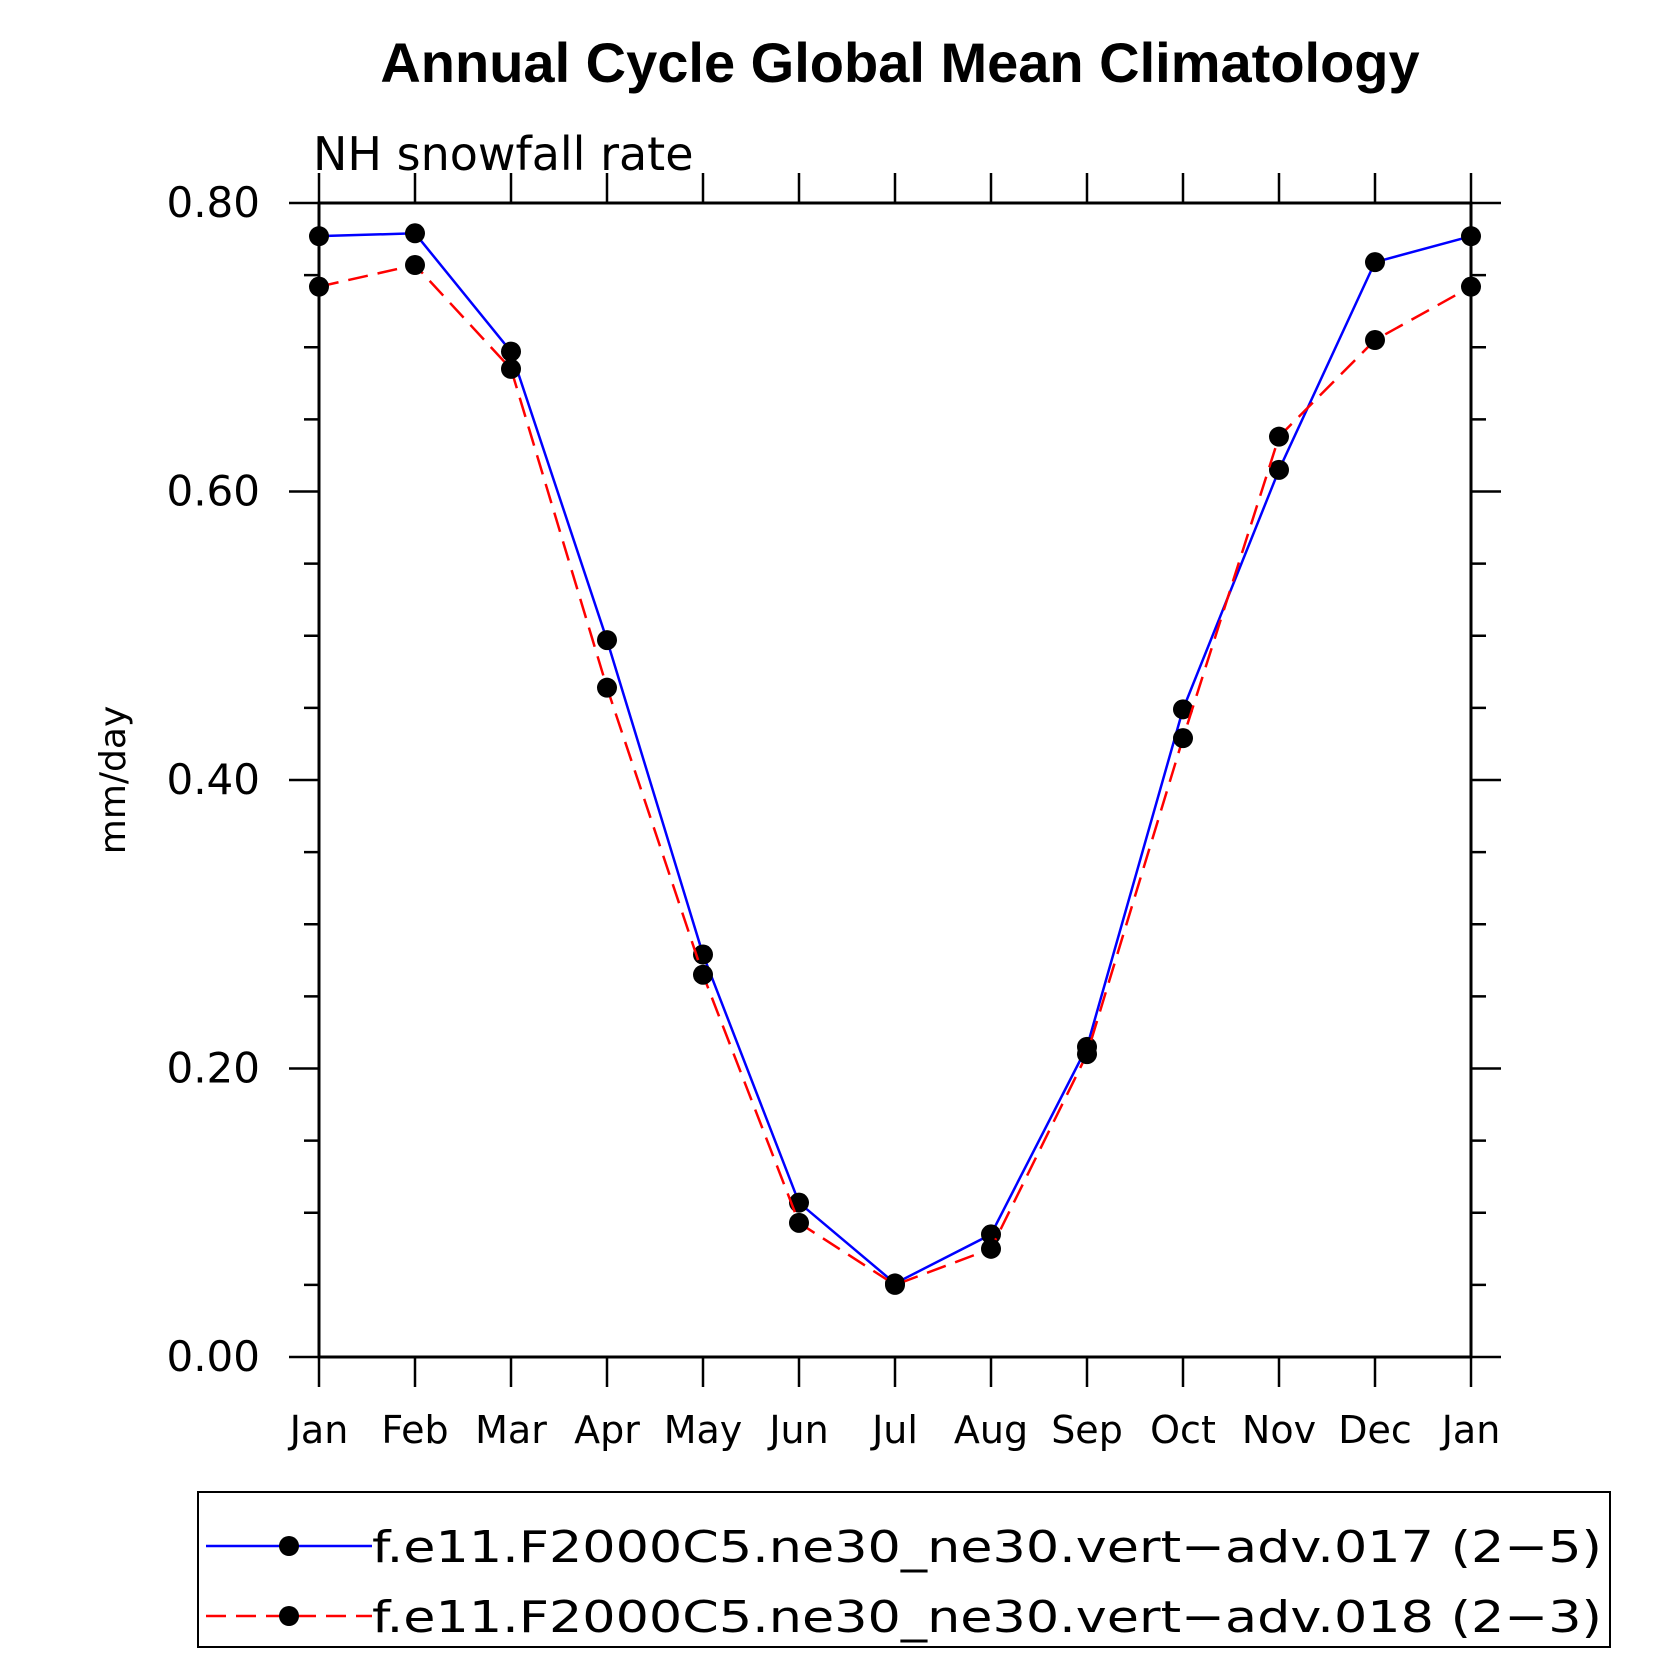 Image resolution: width=1675 pixels, height=1680 pixels. Describe the element at coordinates (1087, 1430) in the screenshot. I see `x-tick-label: Sep` at that location.